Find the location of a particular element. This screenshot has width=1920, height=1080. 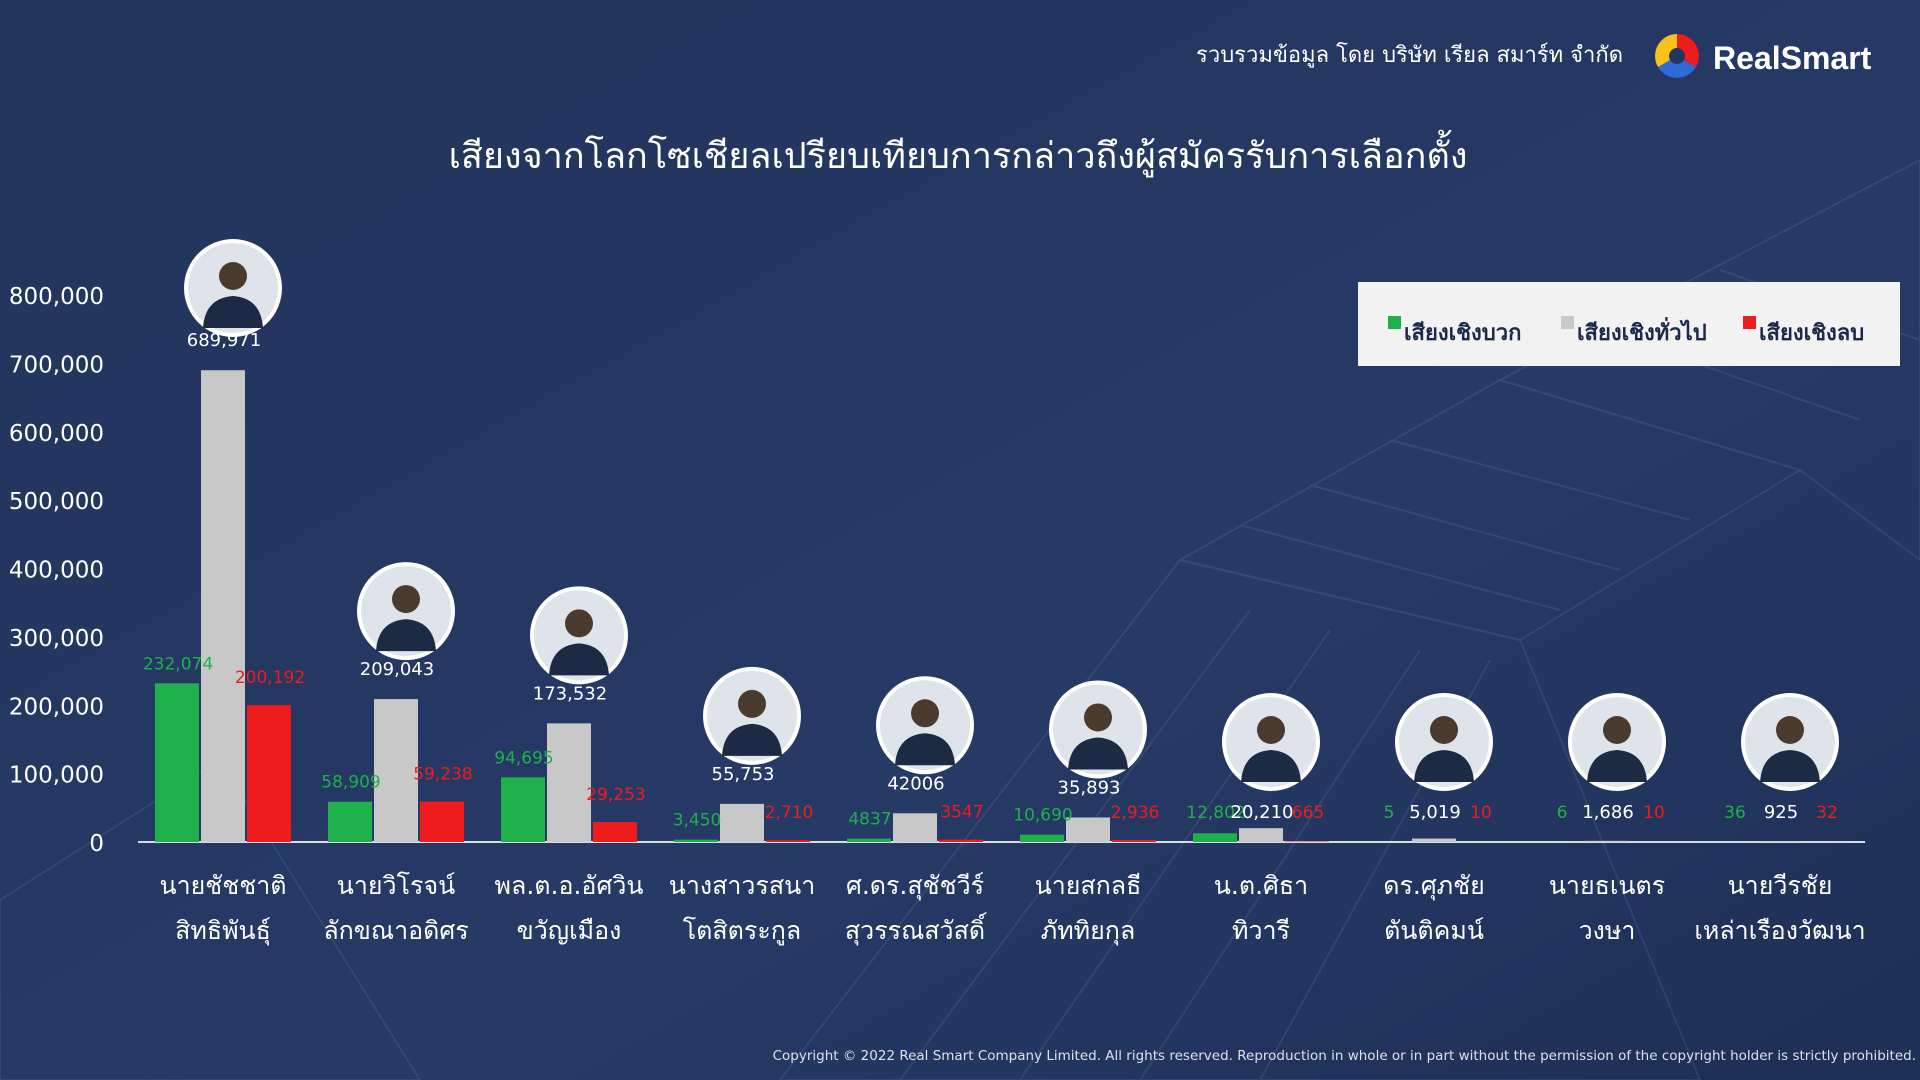

y-tick-label: 300,000 is located at coordinates (56, 639).